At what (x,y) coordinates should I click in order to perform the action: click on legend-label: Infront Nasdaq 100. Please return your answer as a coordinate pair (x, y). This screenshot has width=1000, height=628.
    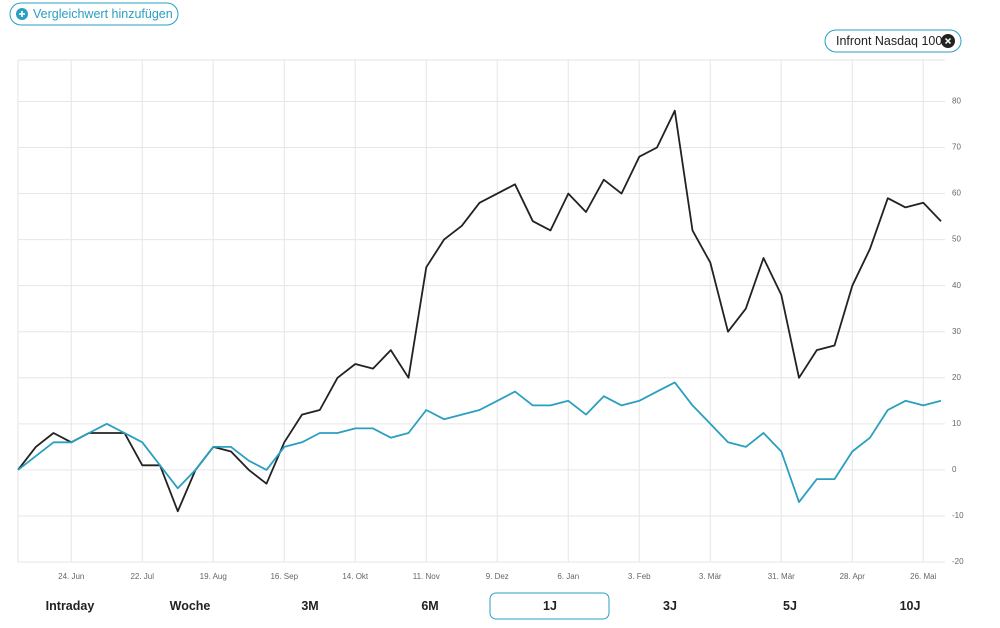
    Looking at the image, I should click on (889, 41).